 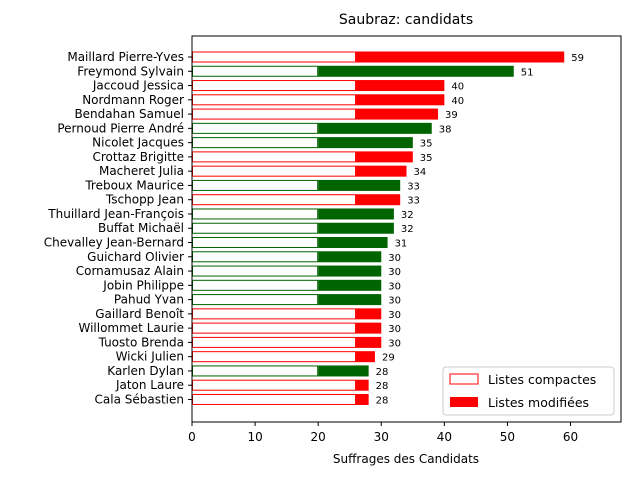 I want to click on value-label: 39, so click(x=451, y=115).